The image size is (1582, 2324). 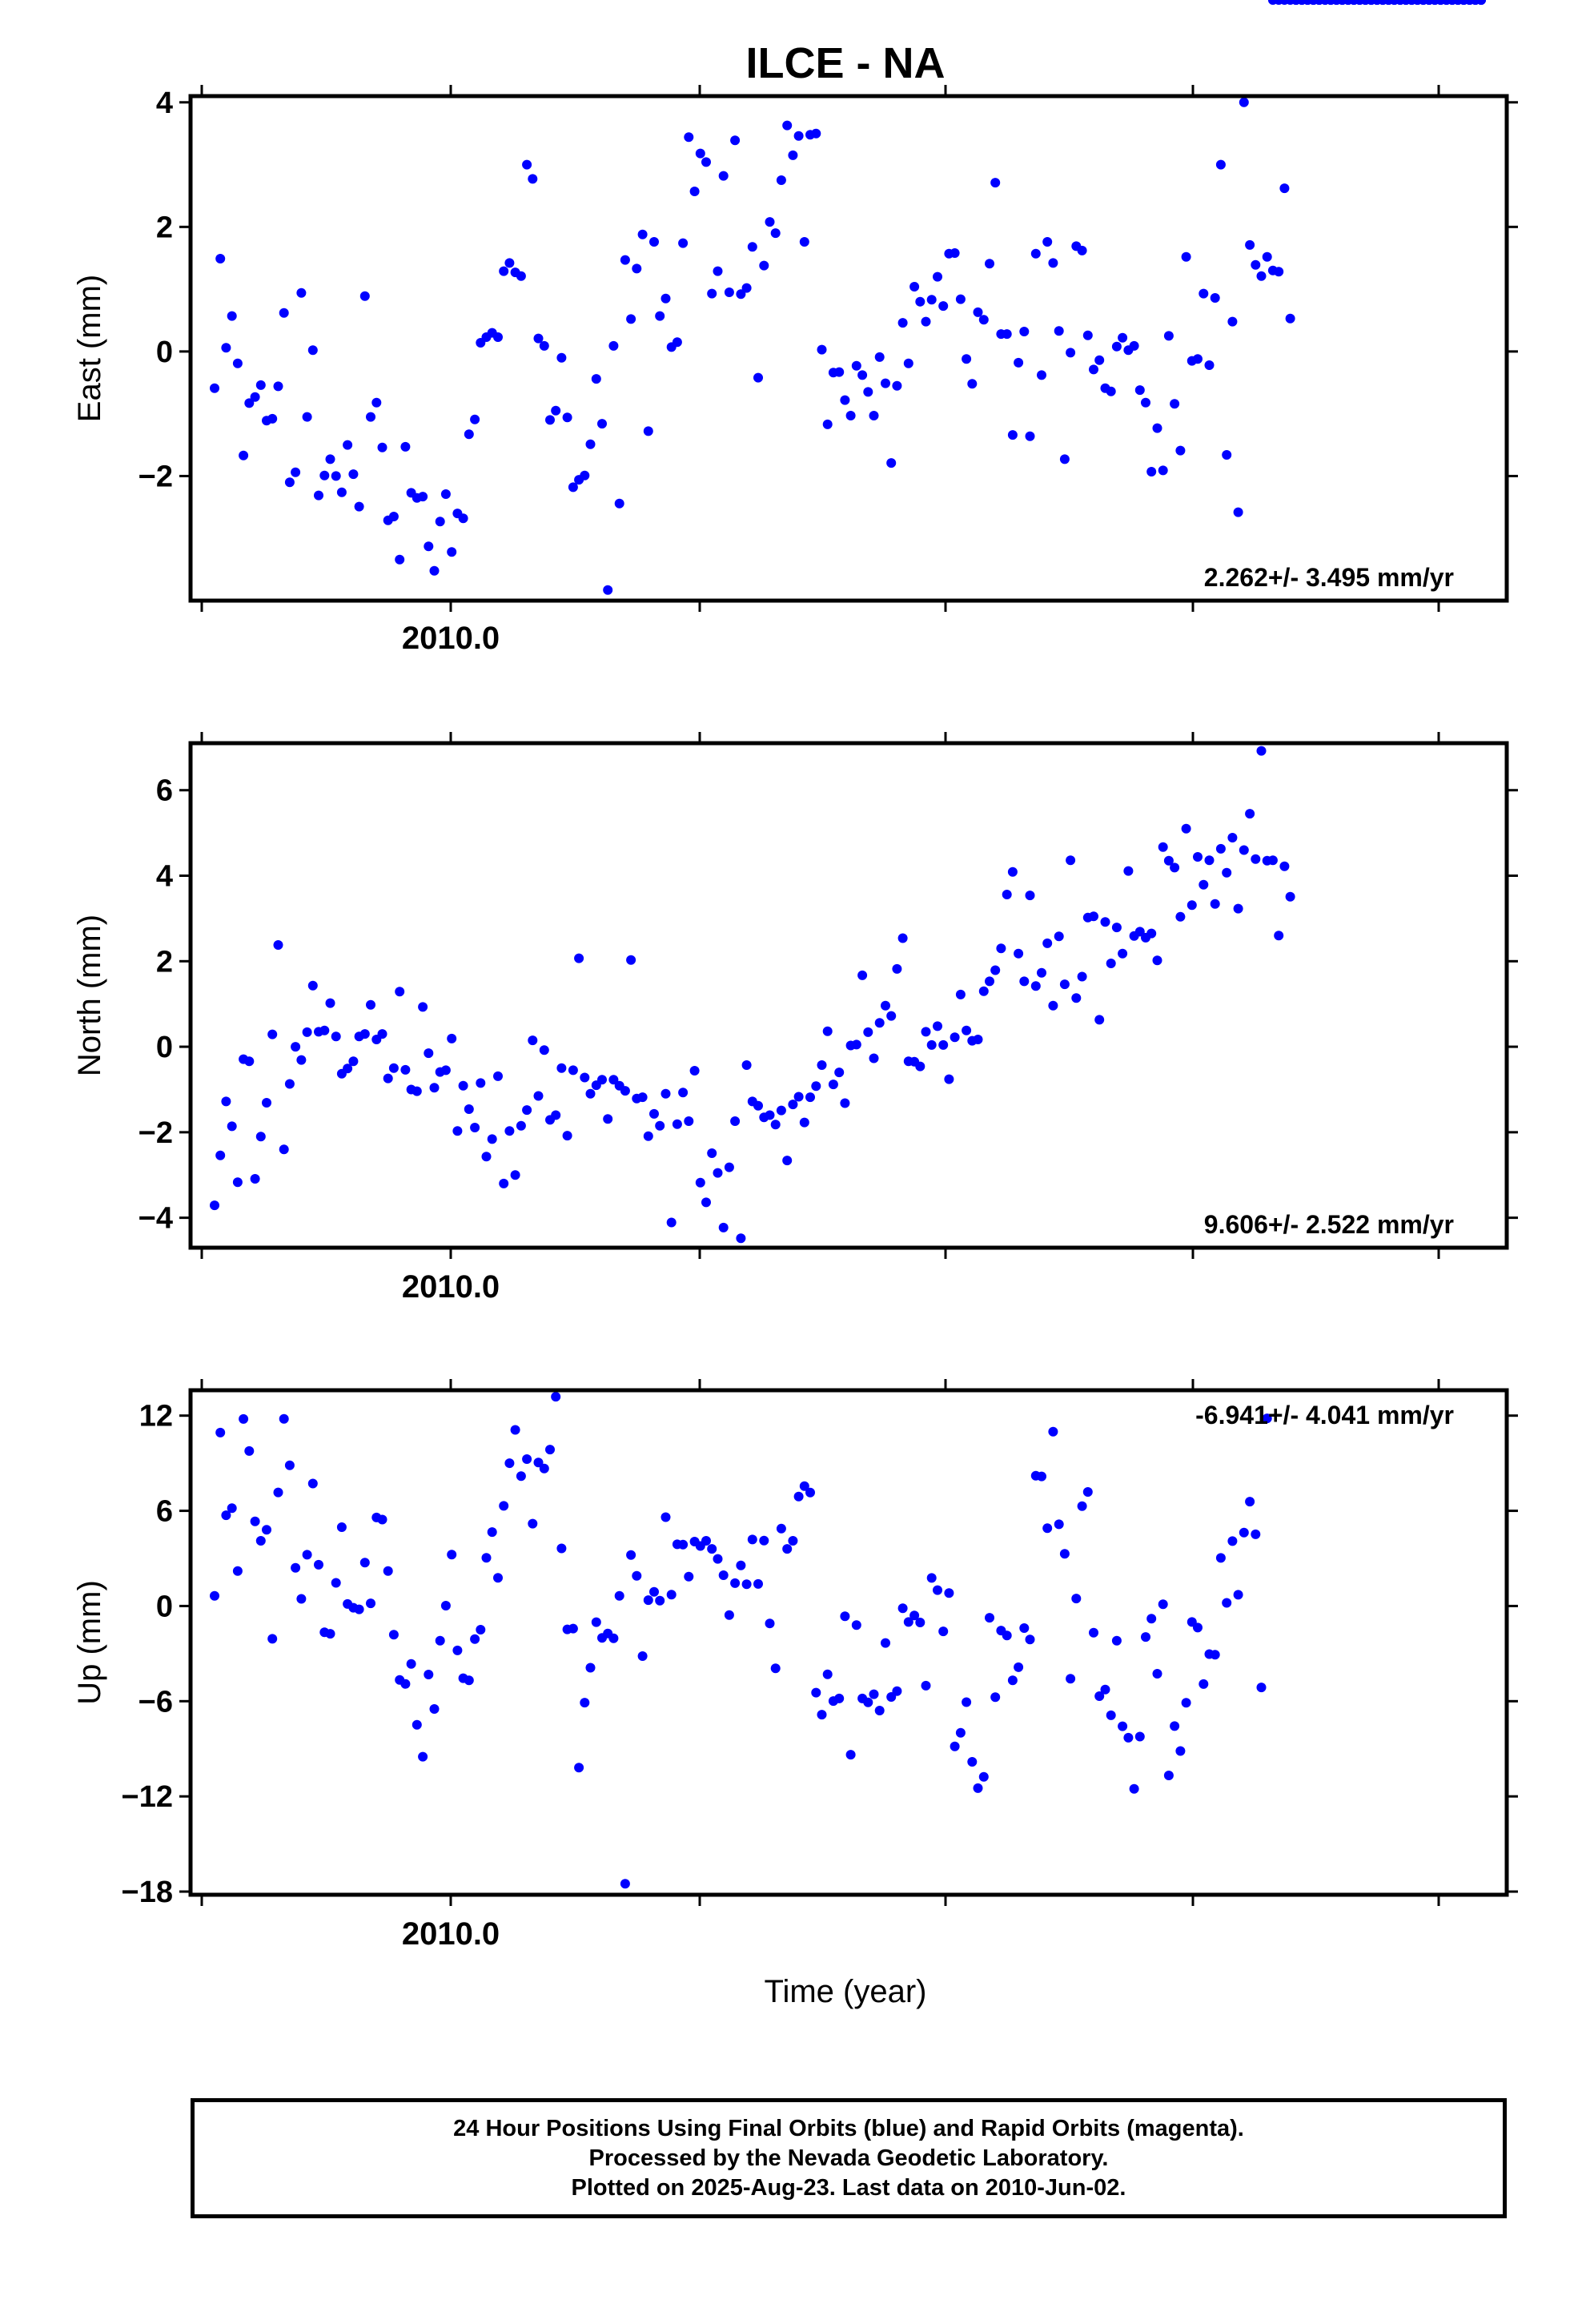 I want to click on north-y-axis-label: North (mm), so click(x=89, y=995).